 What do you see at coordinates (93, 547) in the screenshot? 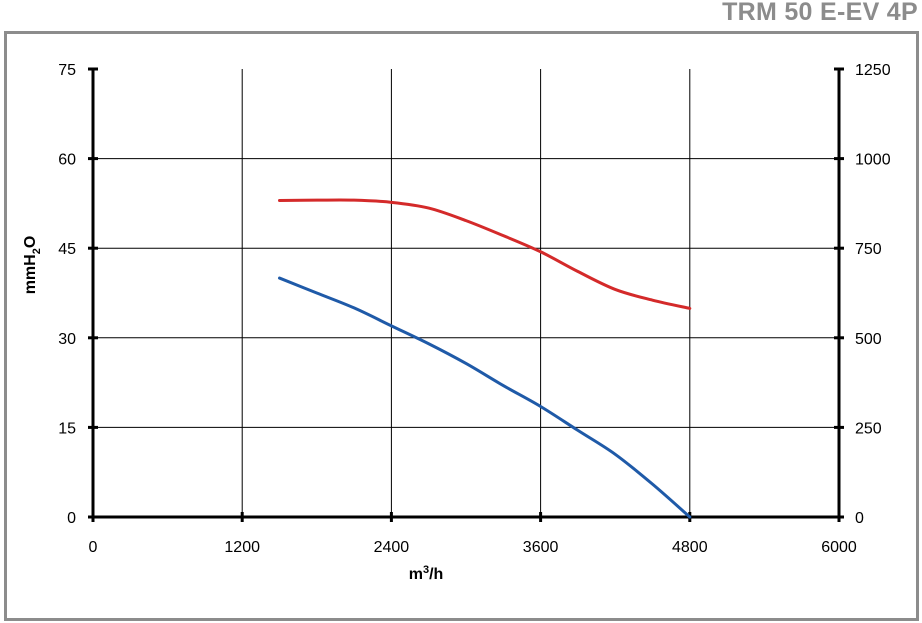
I see `x-tick-label: 0` at bounding box center [93, 547].